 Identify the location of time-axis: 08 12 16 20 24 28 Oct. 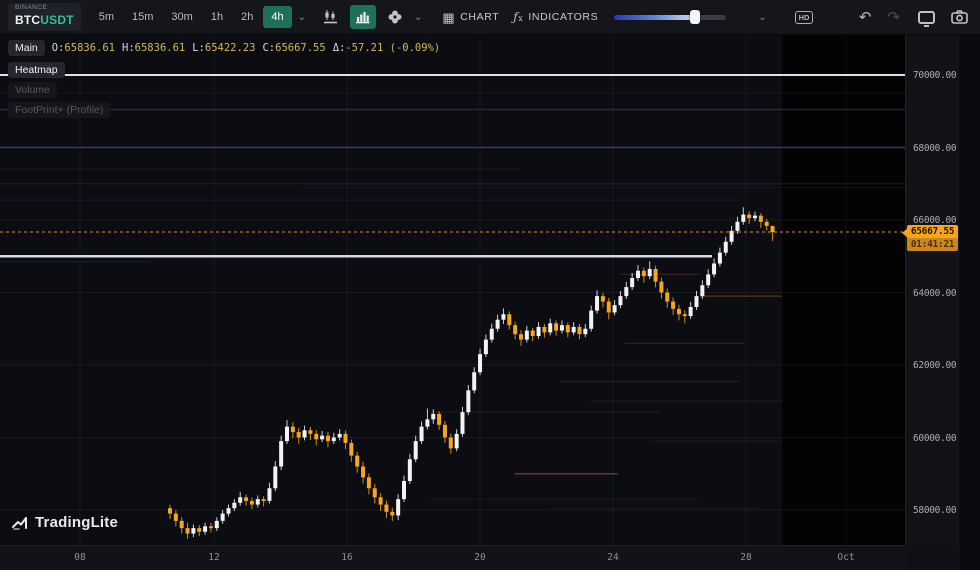
(452, 557).